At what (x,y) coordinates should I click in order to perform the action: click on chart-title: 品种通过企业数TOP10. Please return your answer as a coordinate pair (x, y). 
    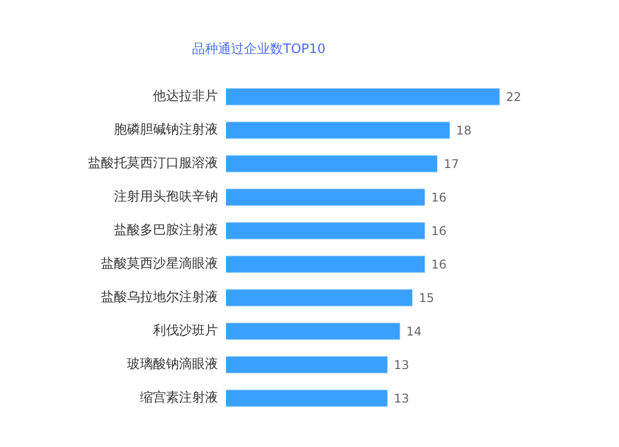
    Looking at the image, I should click on (259, 50).